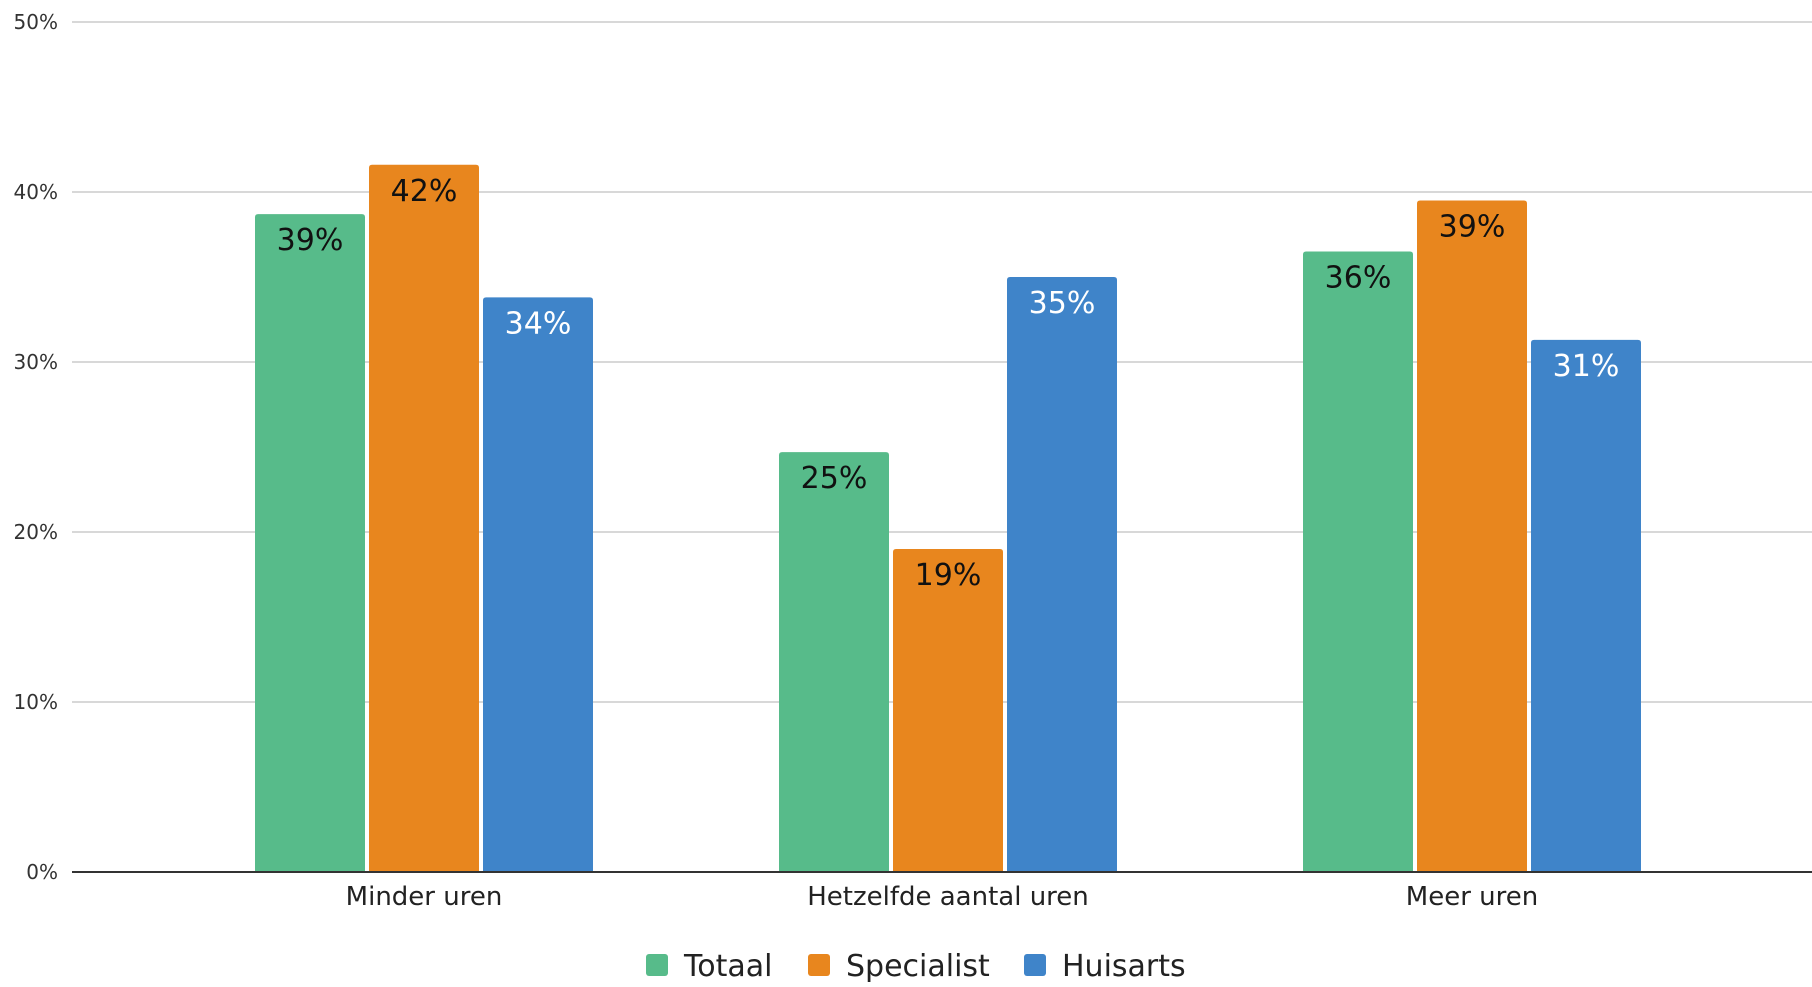 Image resolution: width=1812 pixels, height=987 pixels. I want to click on data-label-specialist-1: 19%, so click(948, 575).